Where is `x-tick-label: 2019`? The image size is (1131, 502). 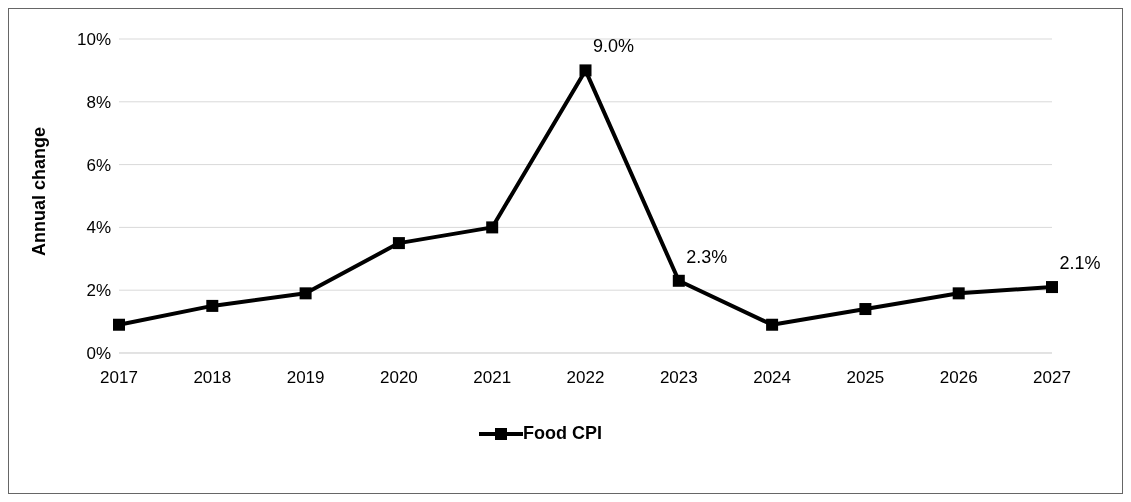 x-tick-label: 2019 is located at coordinates (305, 378).